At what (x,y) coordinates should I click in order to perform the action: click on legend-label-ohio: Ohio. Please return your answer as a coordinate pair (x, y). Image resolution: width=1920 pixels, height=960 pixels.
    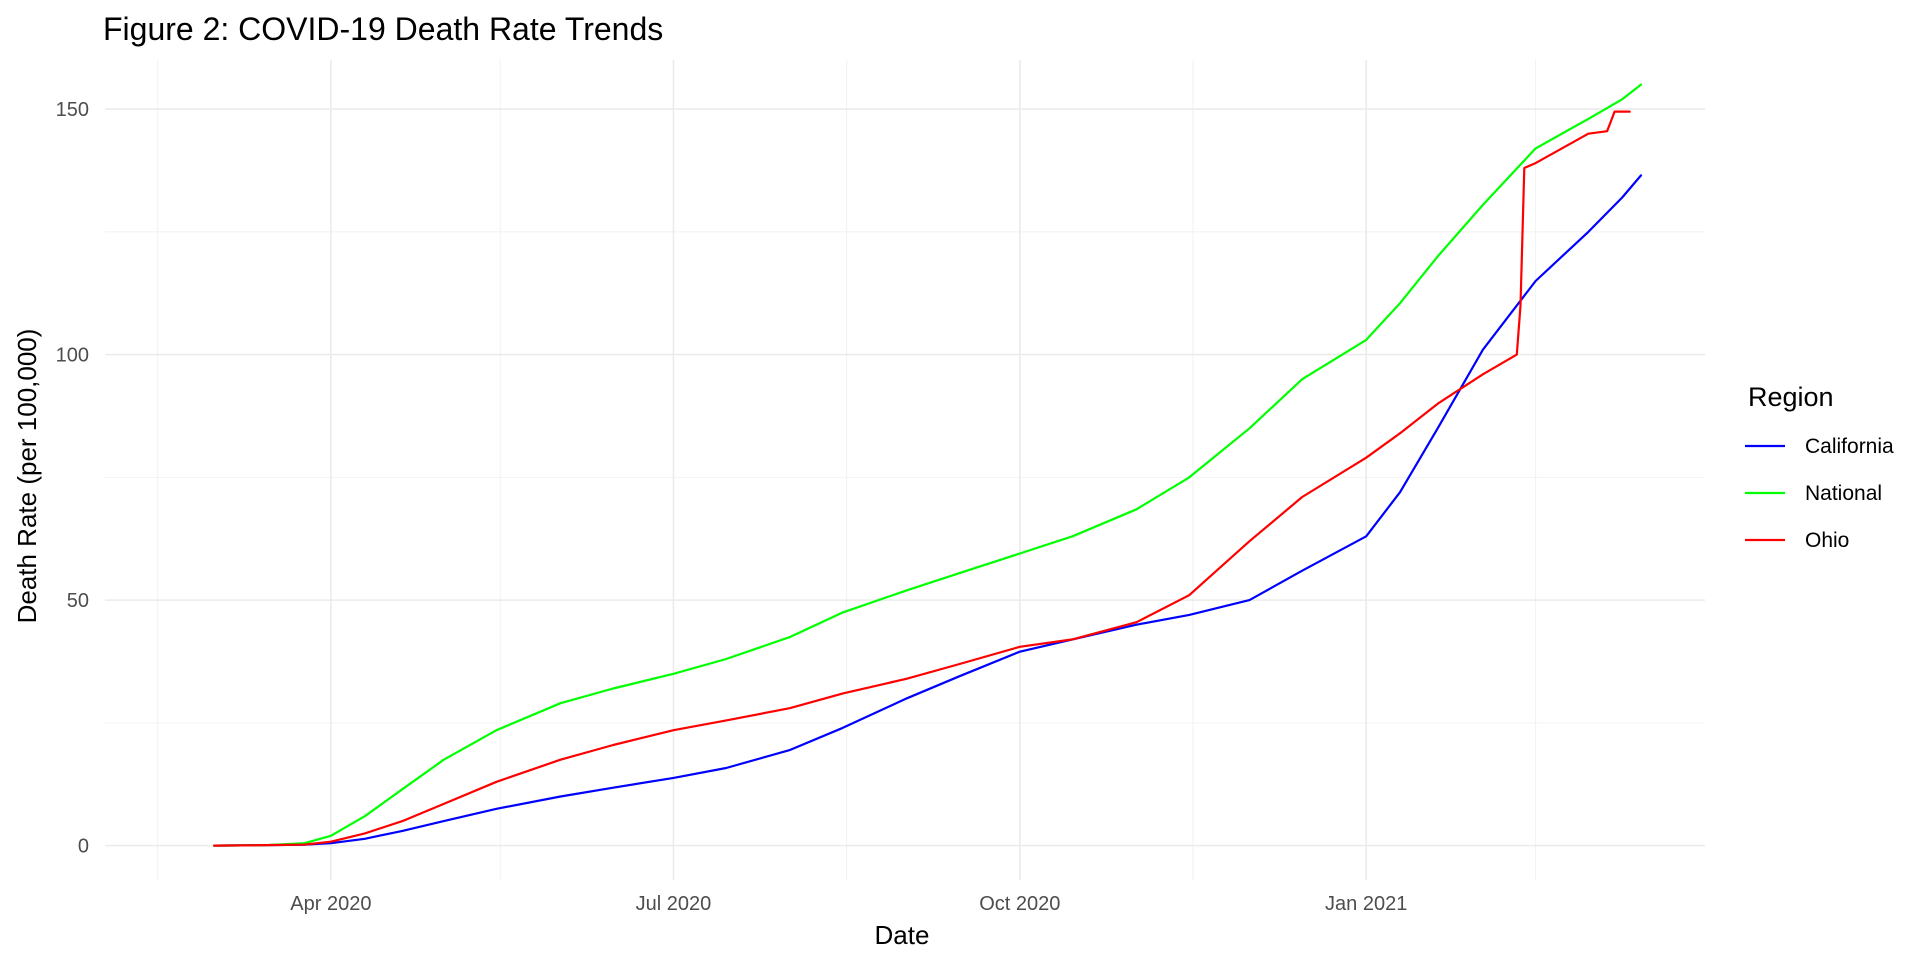
    Looking at the image, I should click on (1827, 540).